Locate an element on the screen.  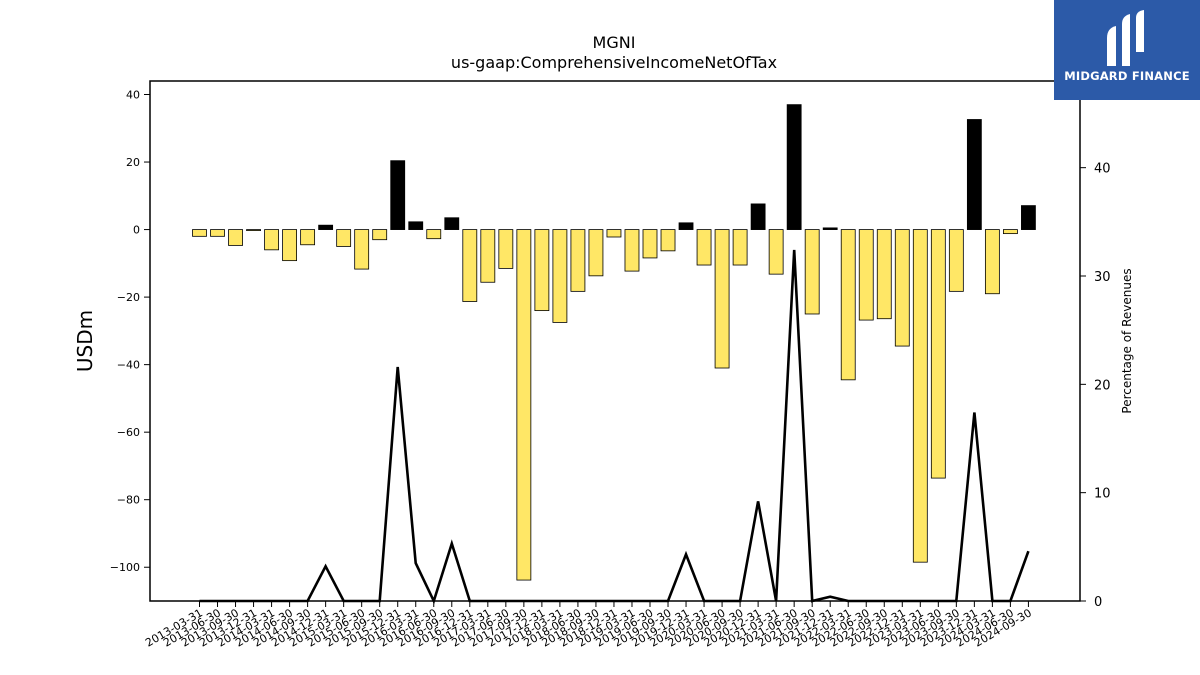
chart-subtitle: us-gaap:ComprehensiveIncomeNetOfTax is located at coordinates (614, 62).